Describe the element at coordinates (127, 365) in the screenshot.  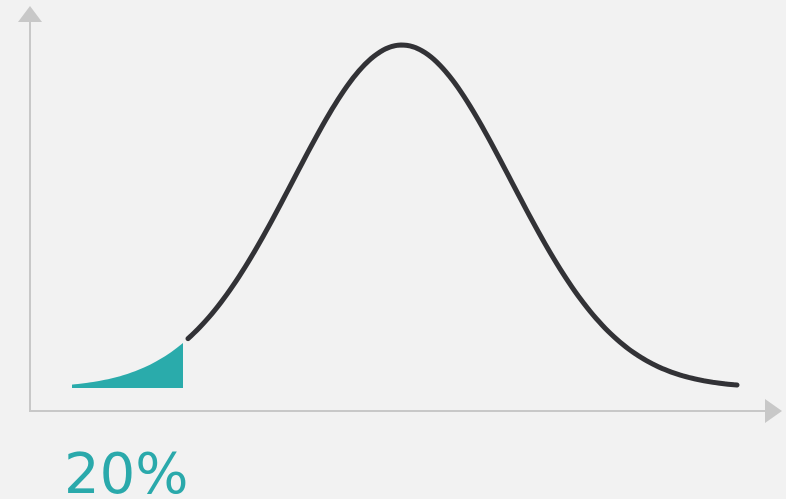
I see `shaded-tail` at that location.